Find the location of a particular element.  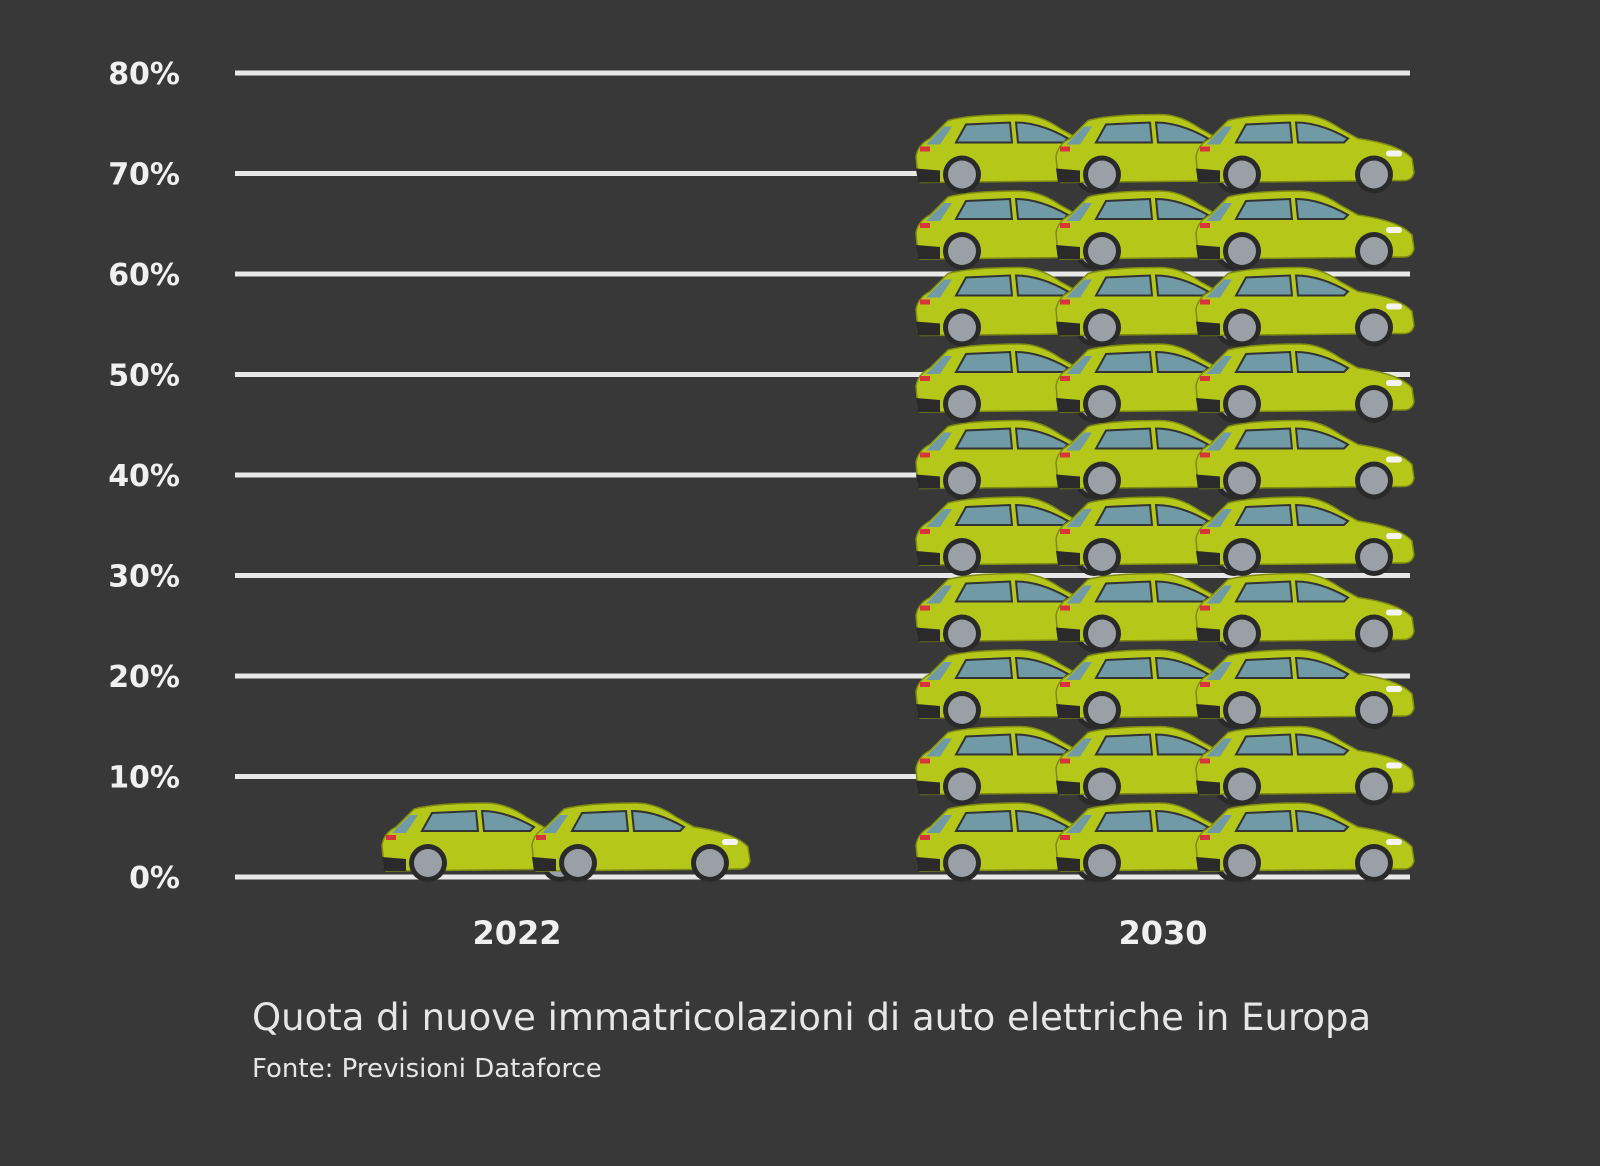

y-tick-label: 70% is located at coordinates (144, 175).